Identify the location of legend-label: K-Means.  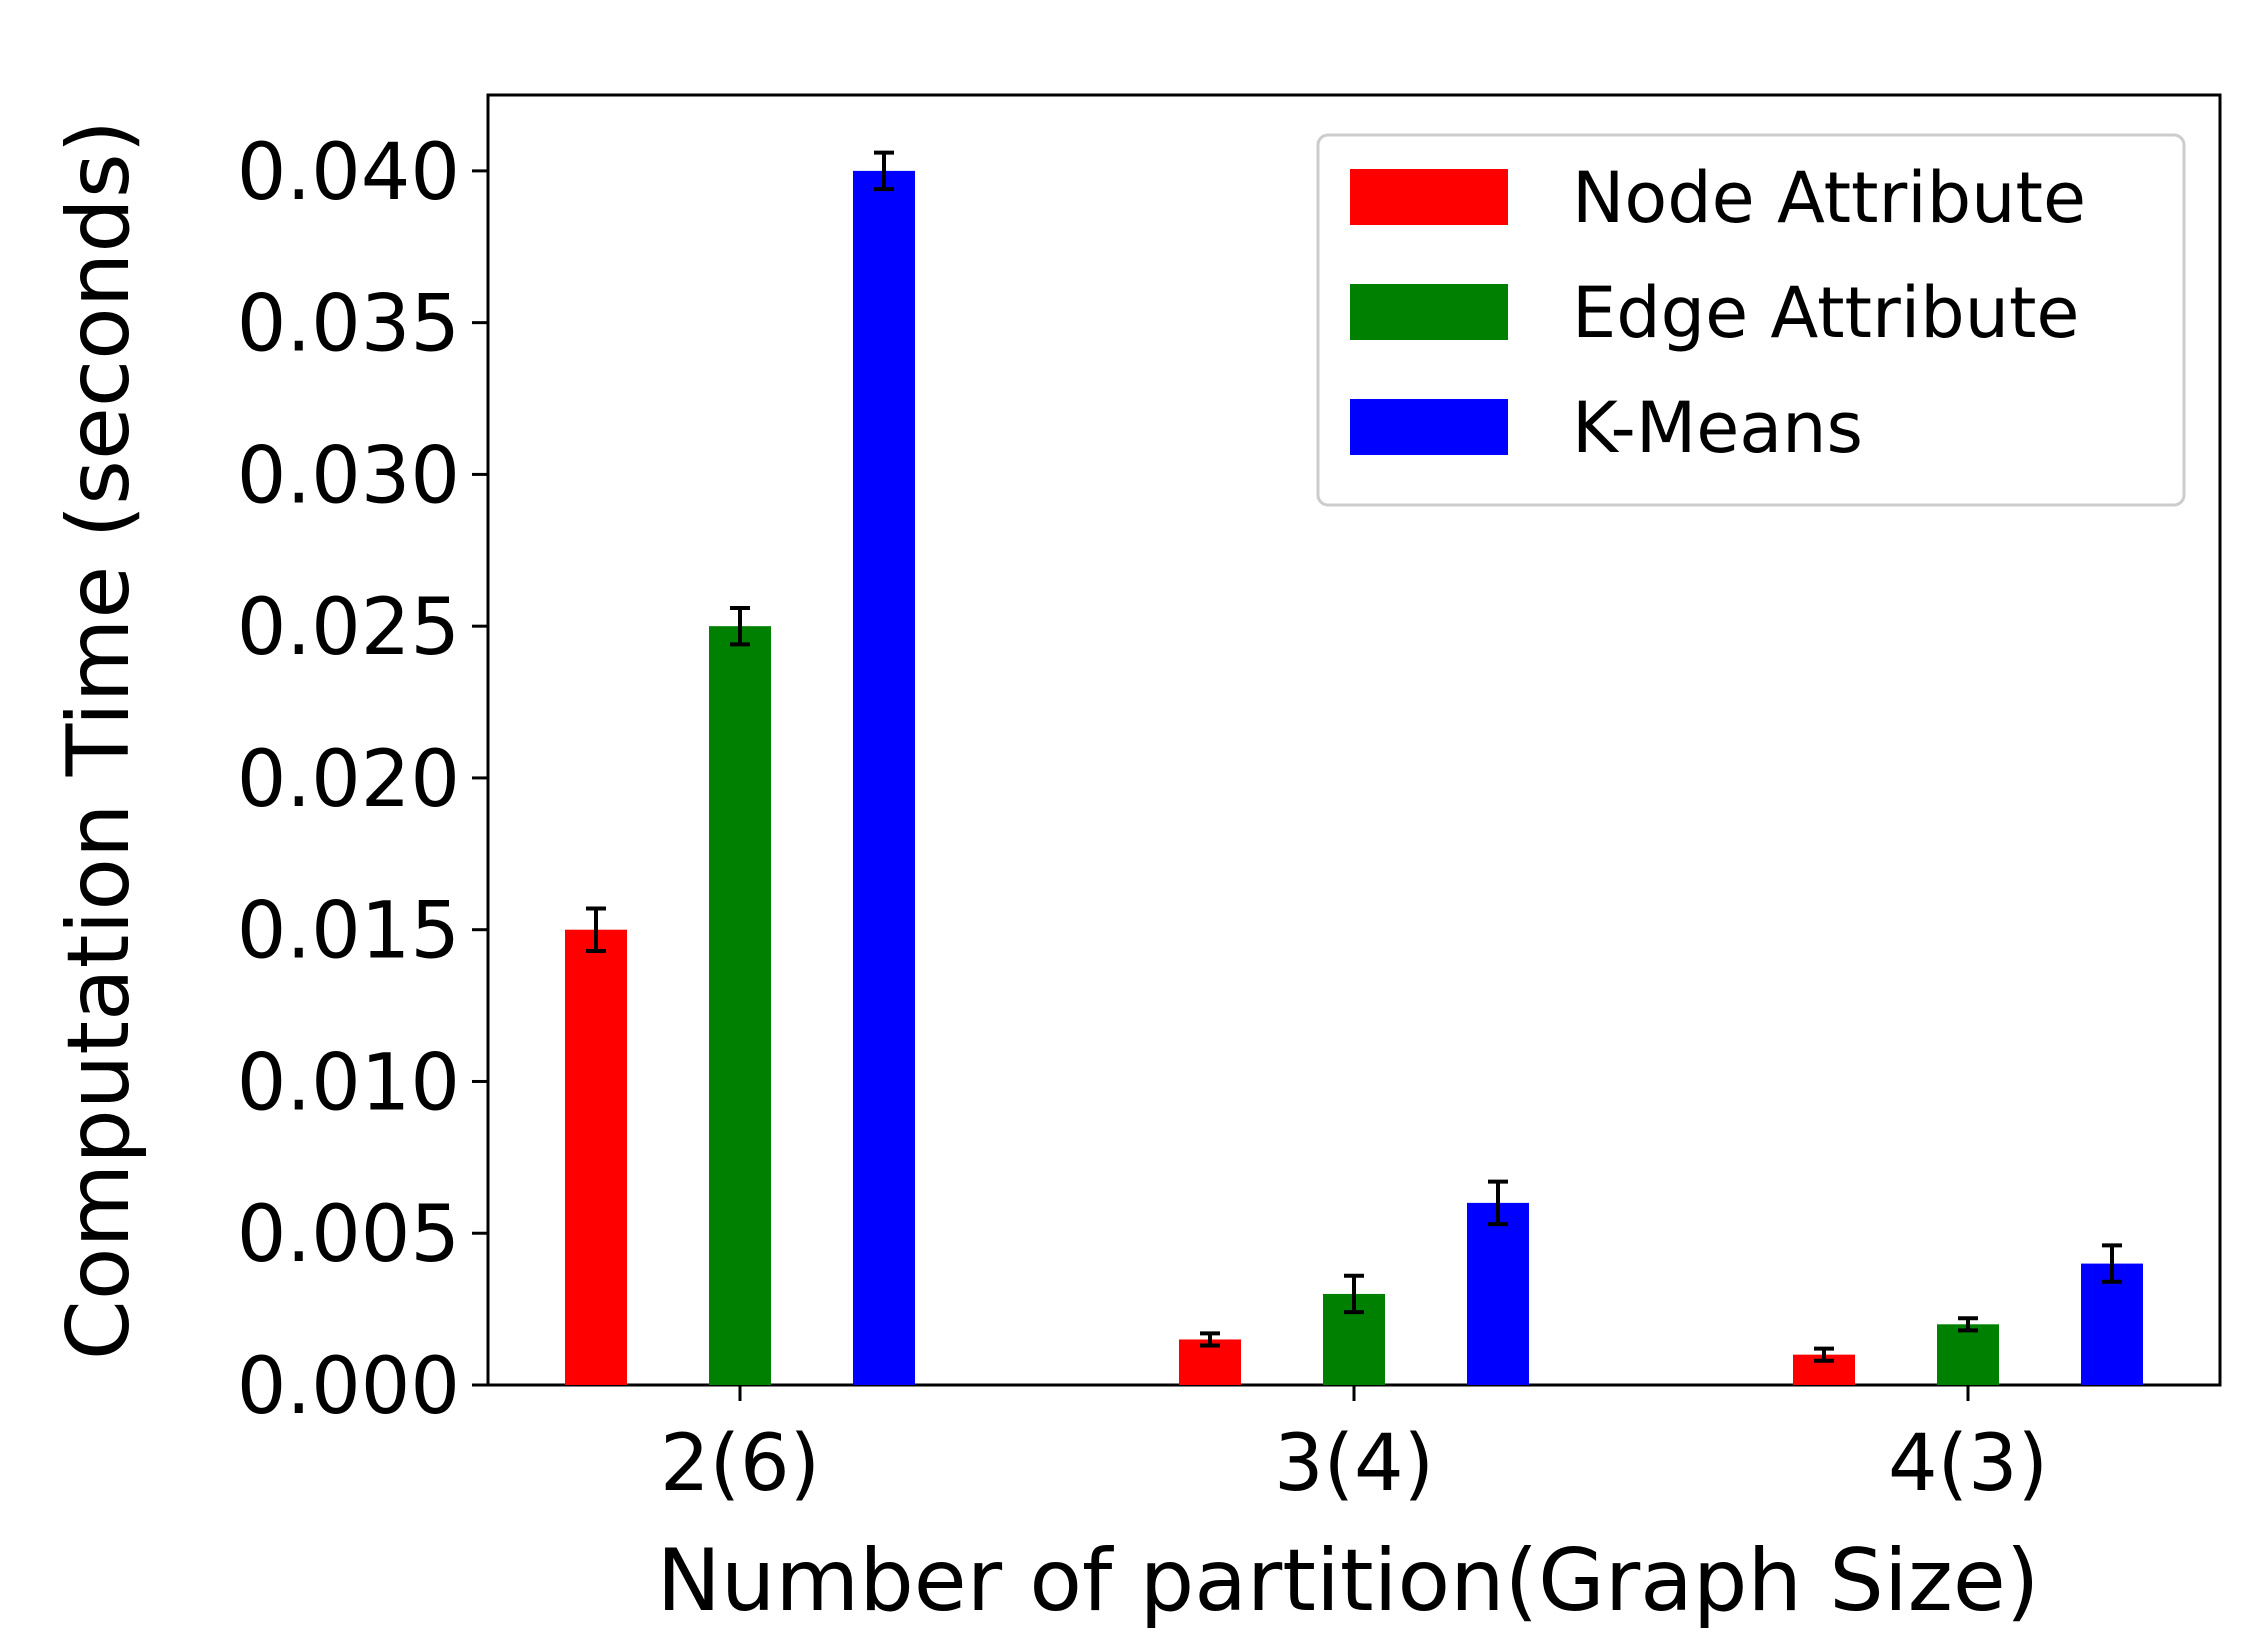
(1717, 428).